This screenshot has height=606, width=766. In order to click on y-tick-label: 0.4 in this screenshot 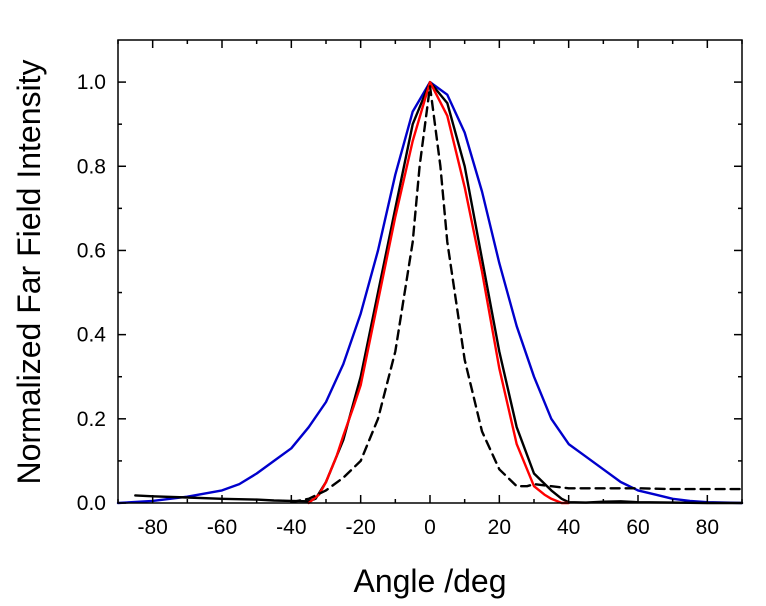, I will do `click(92, 335)`.